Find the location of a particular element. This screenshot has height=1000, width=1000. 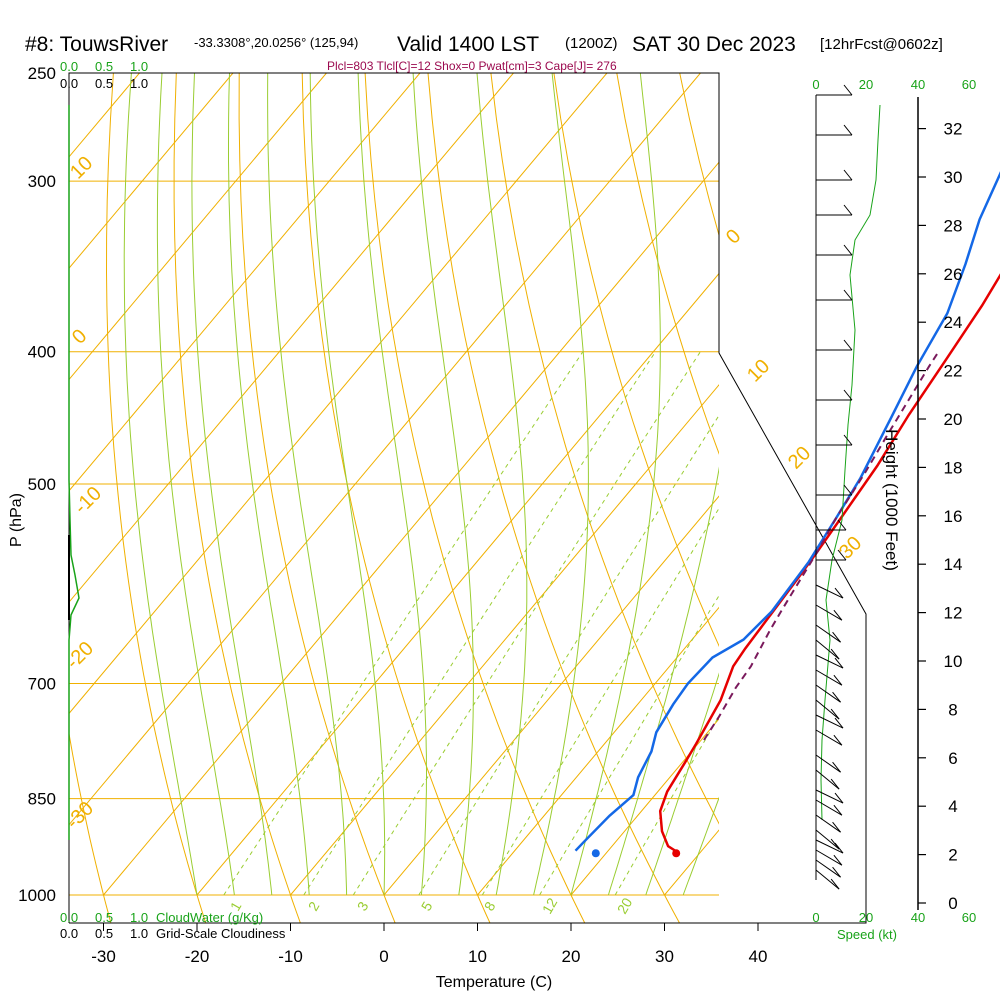

height-tick-label: 26 is located at coordinates (953, 274).